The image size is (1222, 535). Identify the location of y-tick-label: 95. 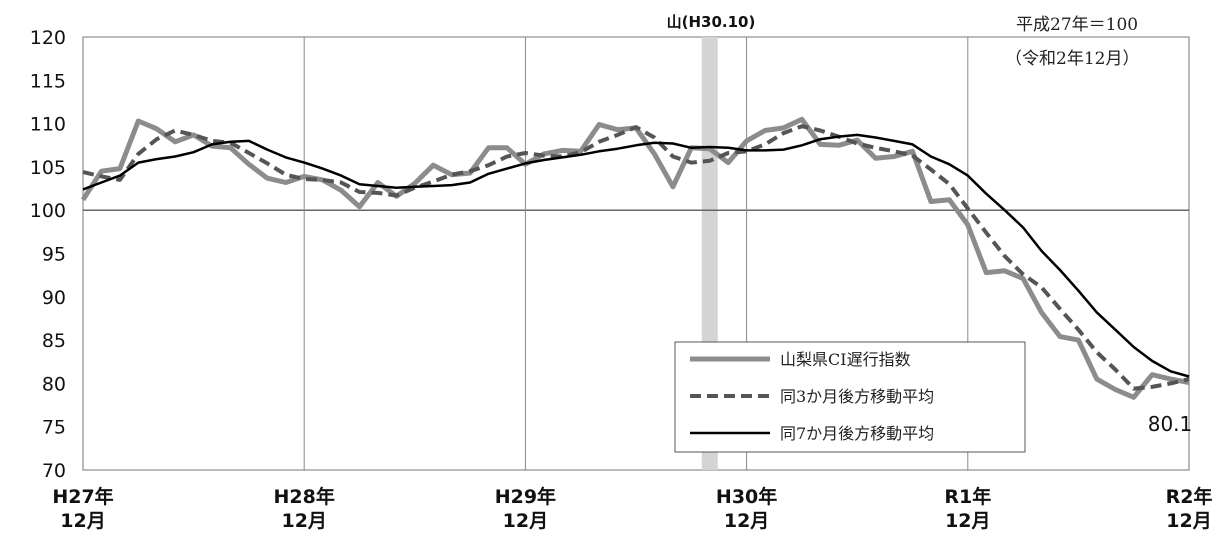
(54, 255).